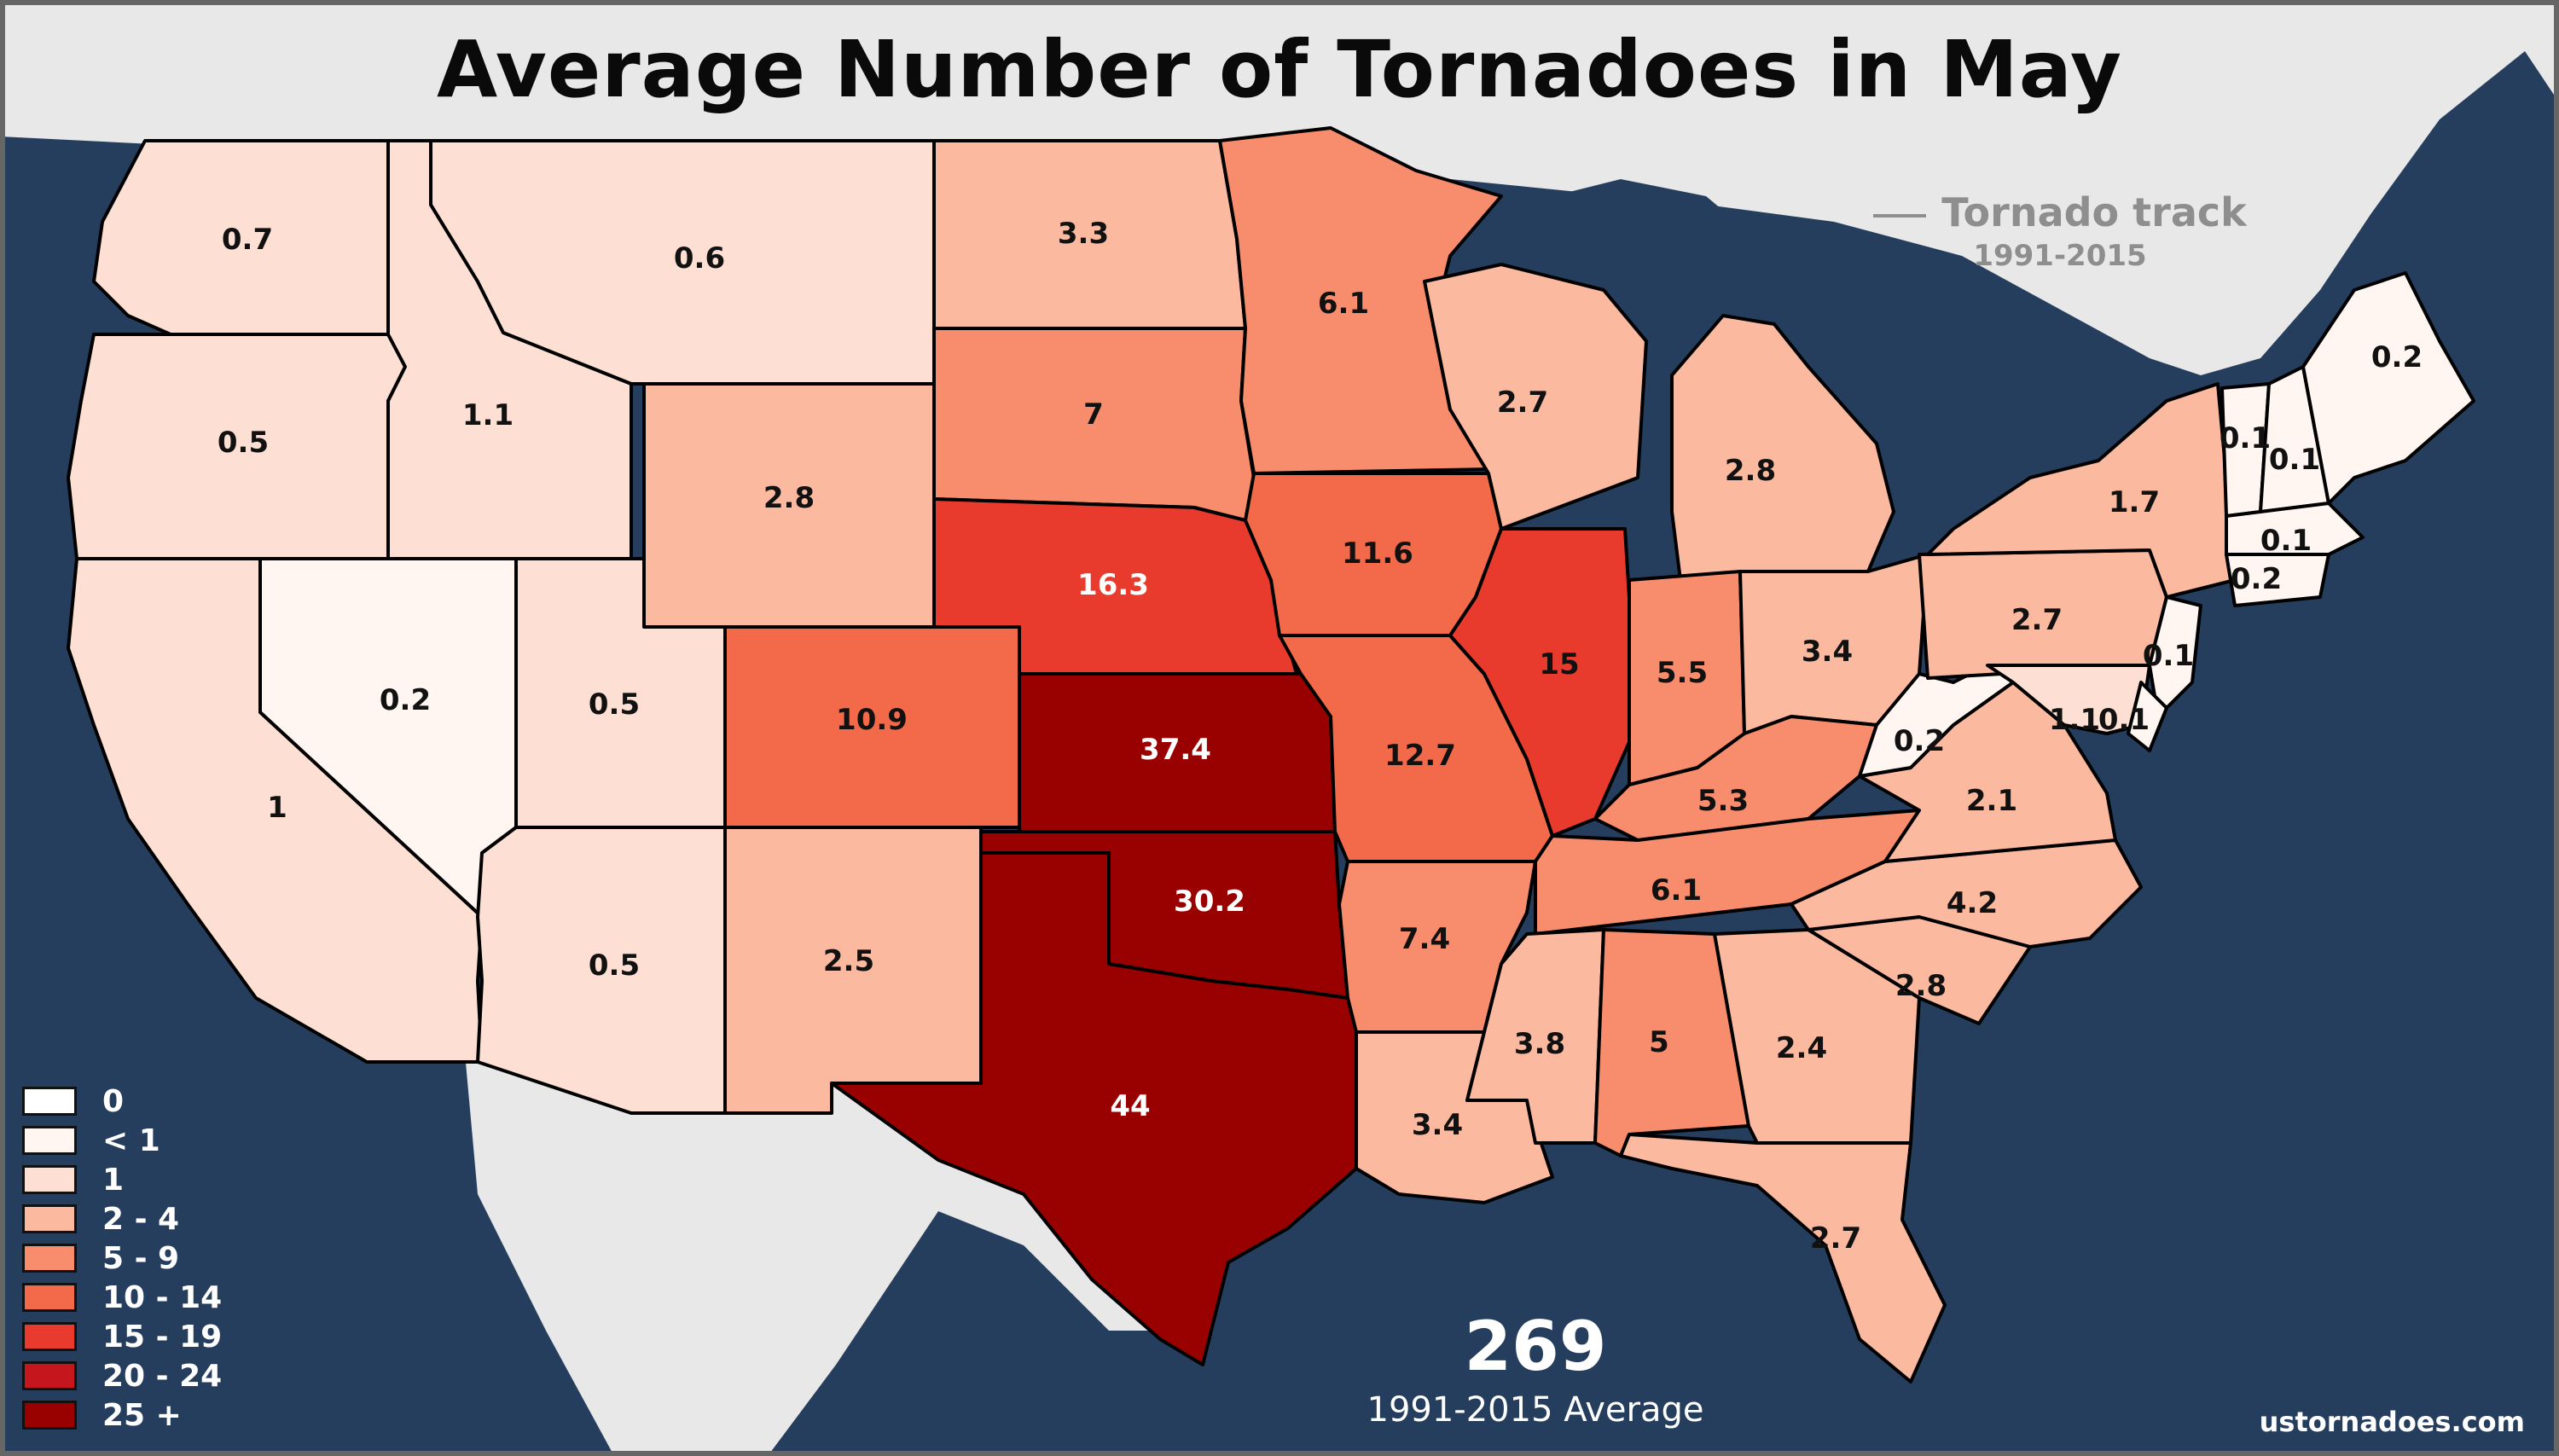 The height and width of the screenshot is (1456, 2559). Describe the element at coordinates (2286, 541) in the screenshot. I see `label-massachusetts: 0.1` at that location.